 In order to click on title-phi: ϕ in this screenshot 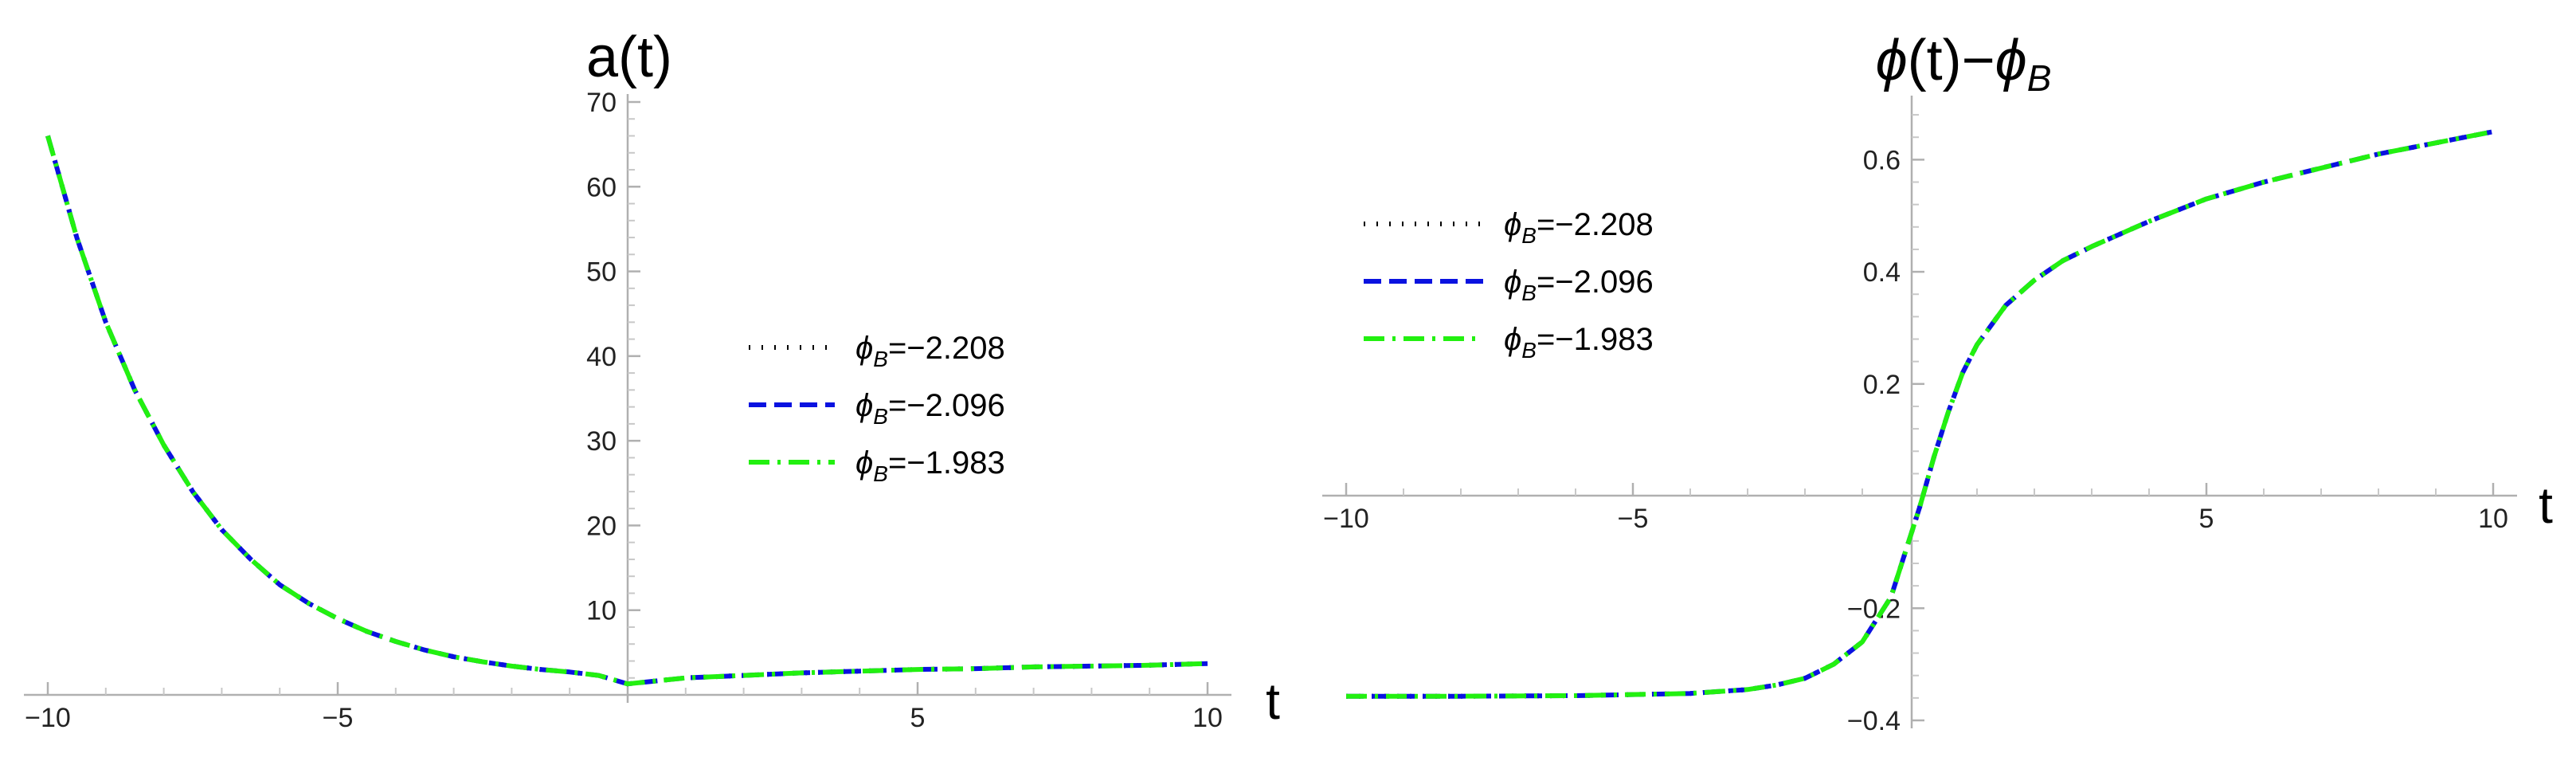, I will do `click(1892, 60)`.